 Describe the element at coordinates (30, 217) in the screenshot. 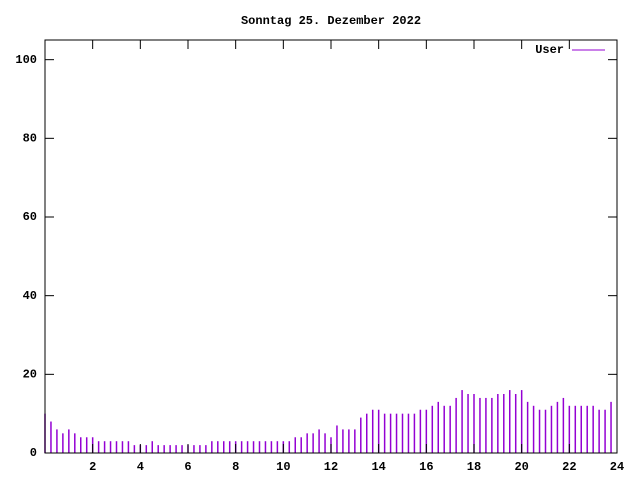

I see `y-tick-label: 60` at that location.